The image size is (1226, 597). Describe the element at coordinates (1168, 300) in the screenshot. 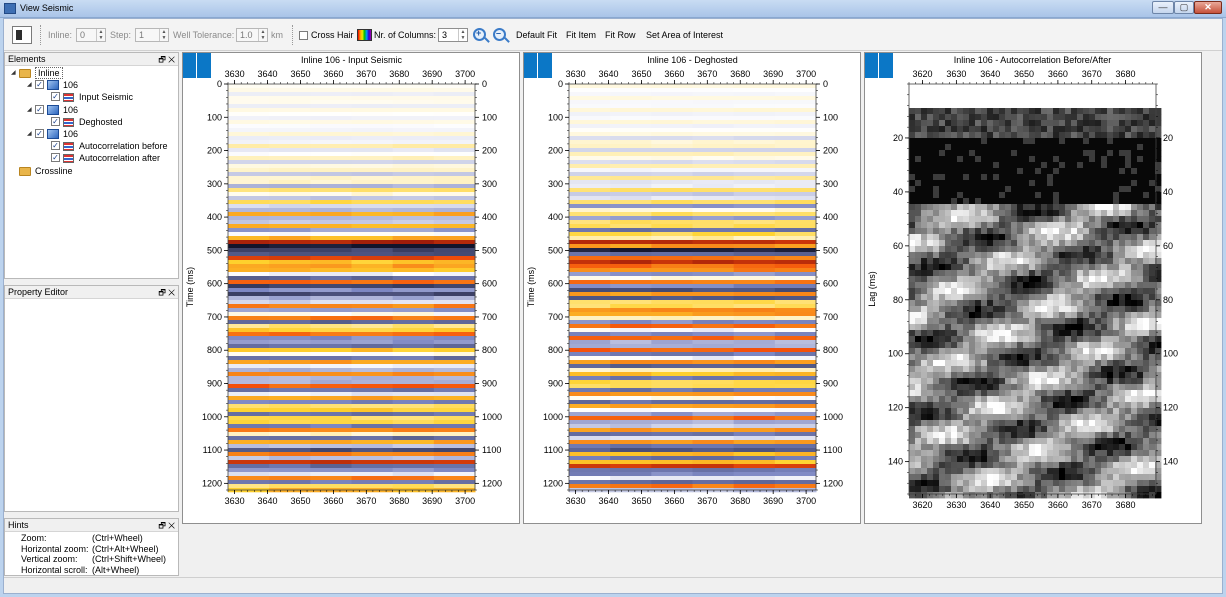

I see `y-tick-label-right: 80` at that location.